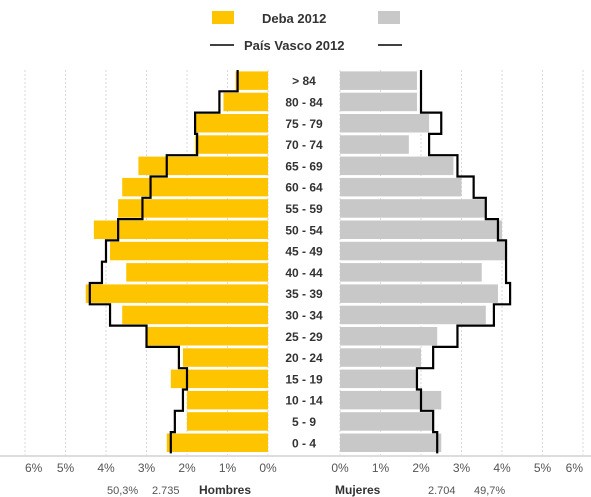 This screenshot has width=591, height=497. What do you see at coordinates (122, 491) in the screenshot?
I see `footer-hombres-pct: 50,3%` at bounding box center [122, 491].